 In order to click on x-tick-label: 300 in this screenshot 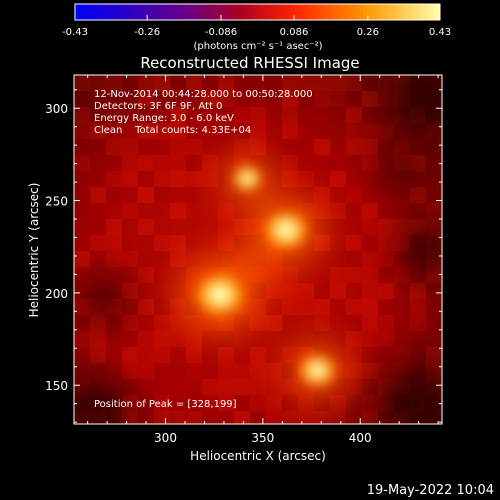, I will do `click(165, 438)`.